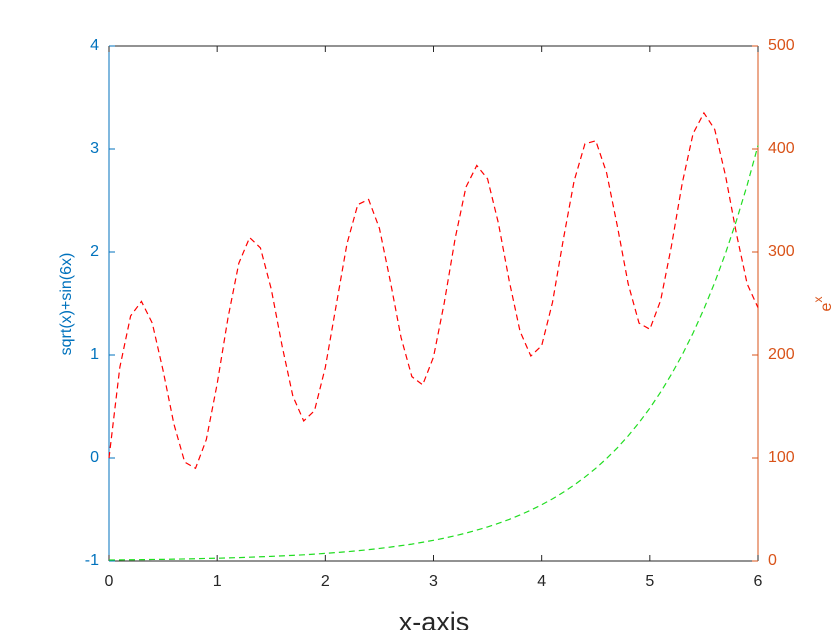 The image size is (840, 630). I want to click on x-axis-label: x-axis, so click(434, 618).